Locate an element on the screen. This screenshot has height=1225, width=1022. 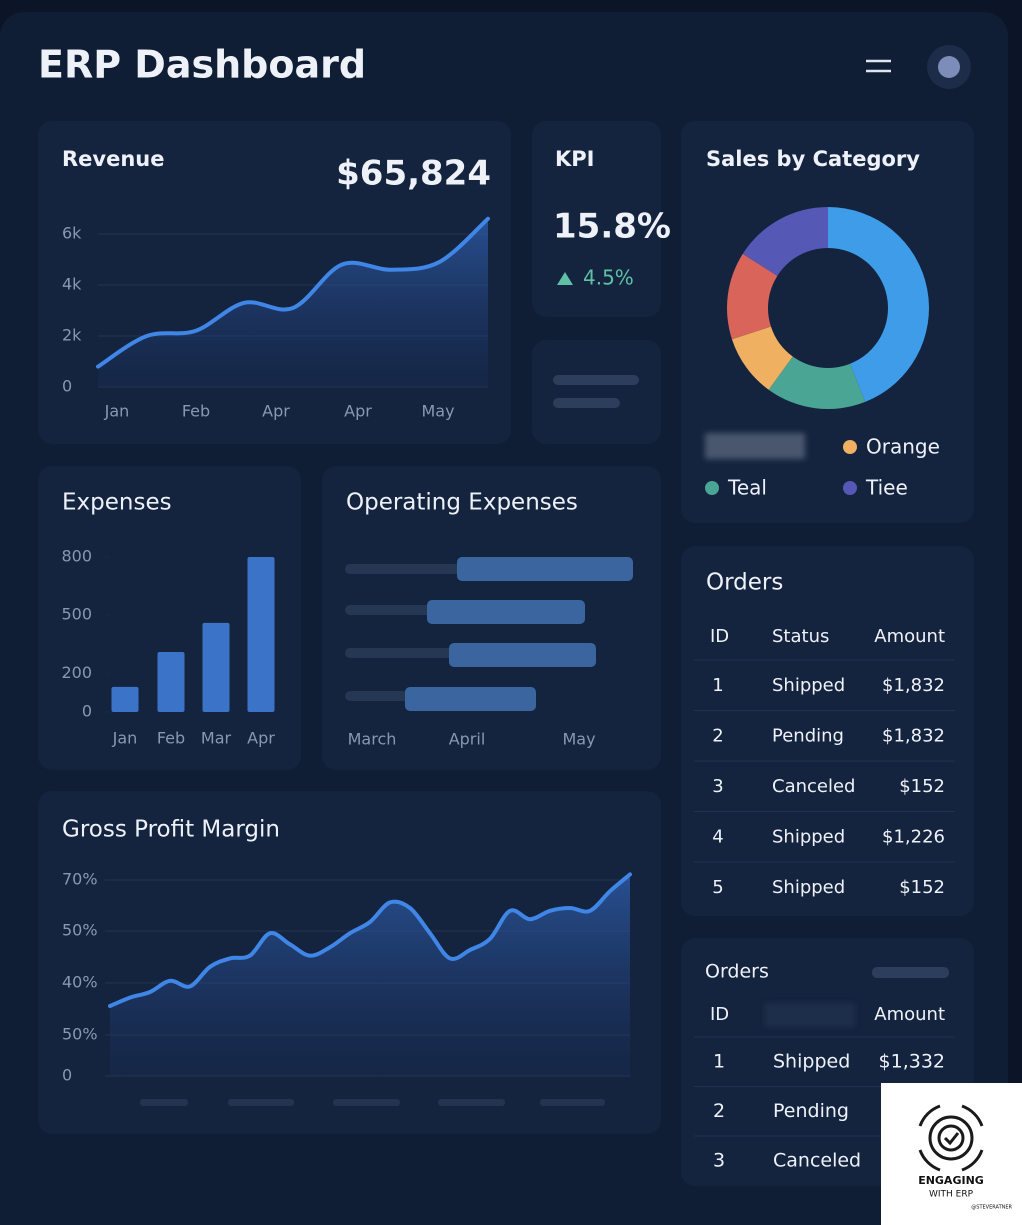
table-cell: $1,226 is located at coordinates (913, 837).